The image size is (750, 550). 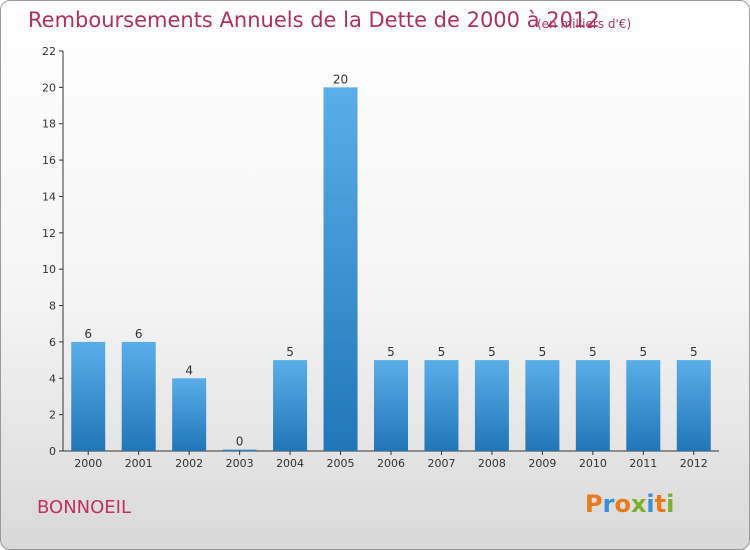 I want to click on logo-letter: o, so click(x=622, y=504).